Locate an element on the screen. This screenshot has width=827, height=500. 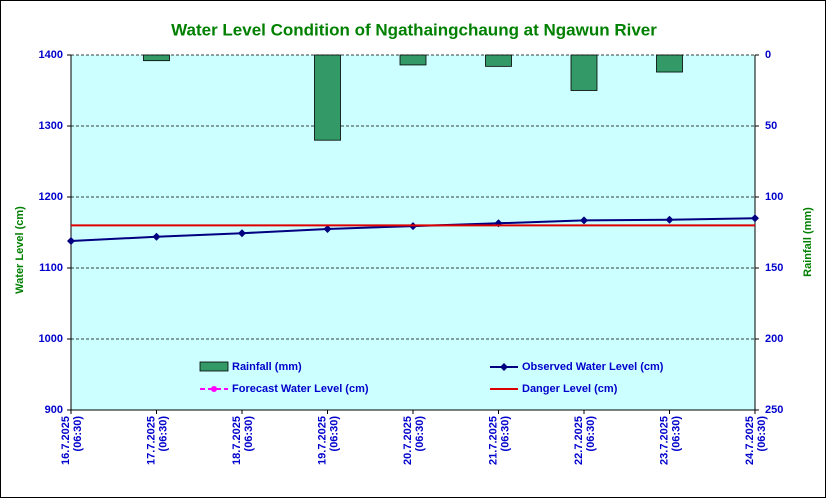
legend-label: Forecast Water Level (cm) is located at coordinates (300, 389).